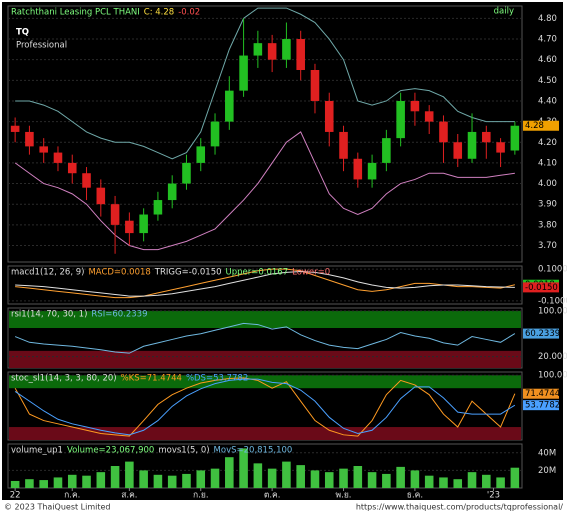 The height and width of the screenshot is (514, 567). What do you see at coordinates (493, 496) in the screenshot?
I see `x-tick-label: '23` at bounding box center [493, 496].